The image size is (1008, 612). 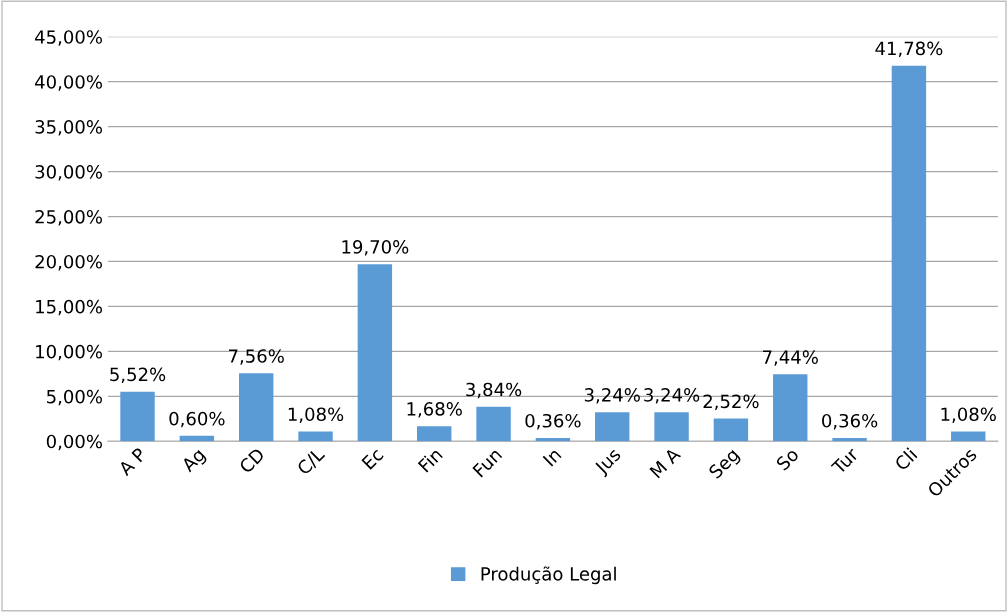 I want to click on y-tick-label: 35,00%, so click(x=68, y=128).